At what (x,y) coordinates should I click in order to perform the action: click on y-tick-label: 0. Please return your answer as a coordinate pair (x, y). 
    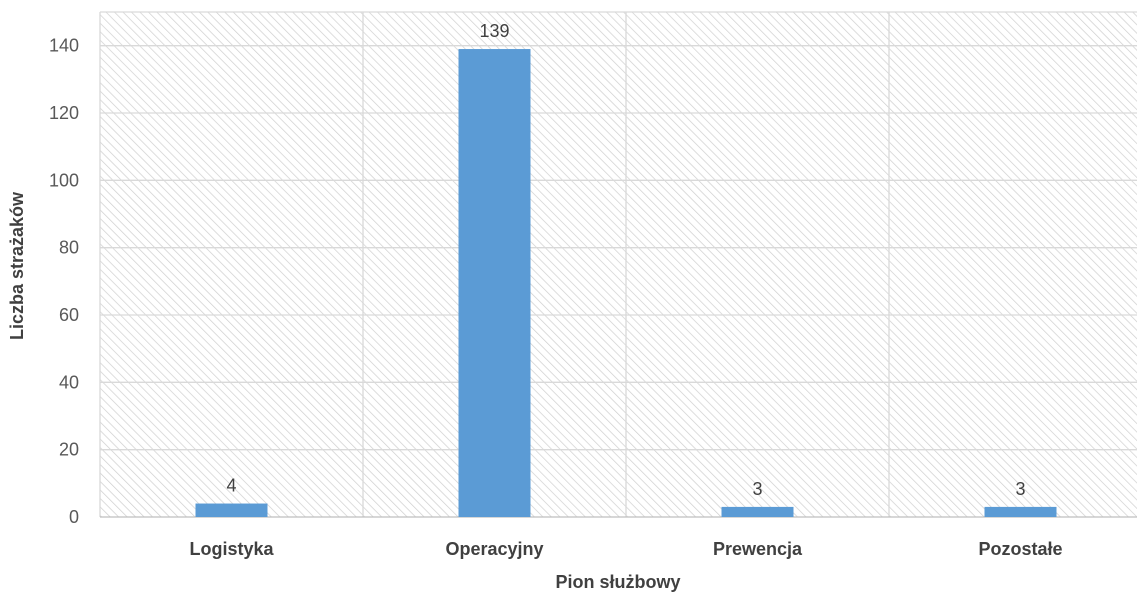
    Looking at the image, I should click on (74, 517).